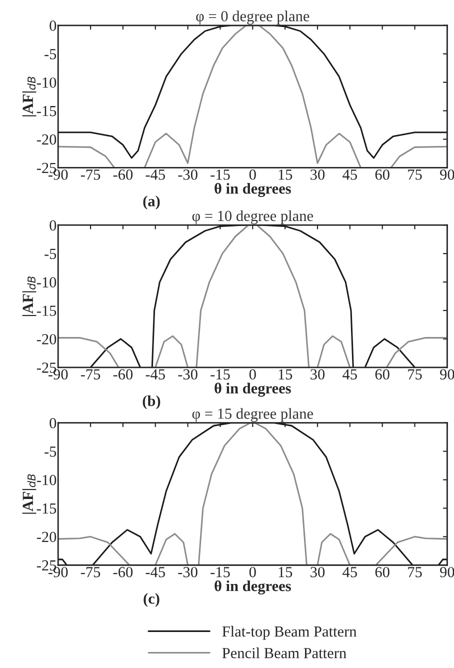 This screenshot has height=668, width=454. What do you see at coordinates (289, 633) in the screenshot?
I see `legend-label: Flat-top Beam Pattern` at bounding box center [289, 633].